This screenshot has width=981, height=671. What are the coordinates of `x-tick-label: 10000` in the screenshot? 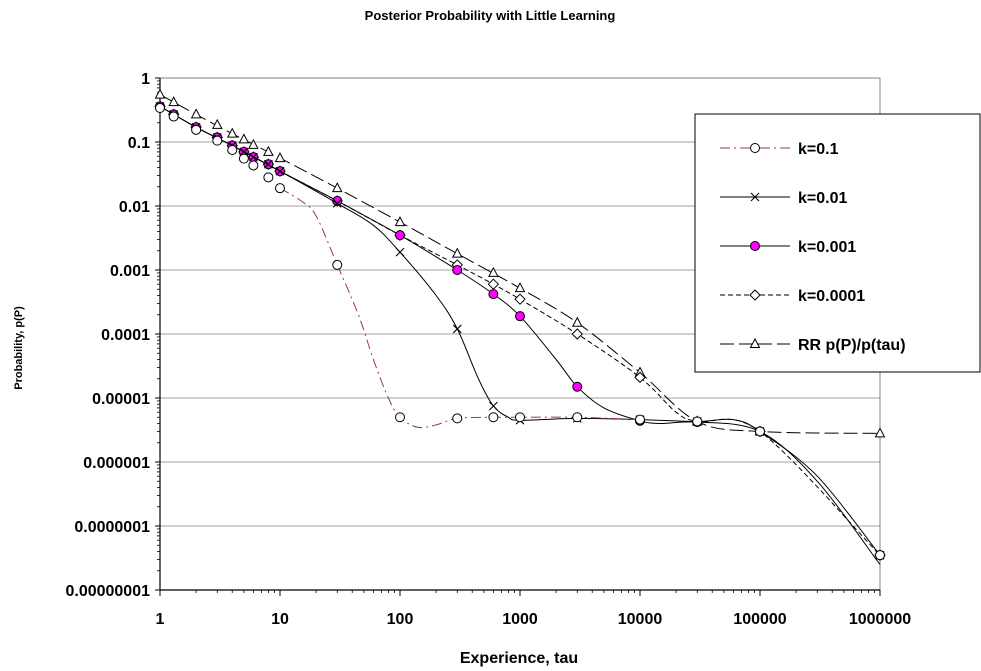 It's located at (640, 619).